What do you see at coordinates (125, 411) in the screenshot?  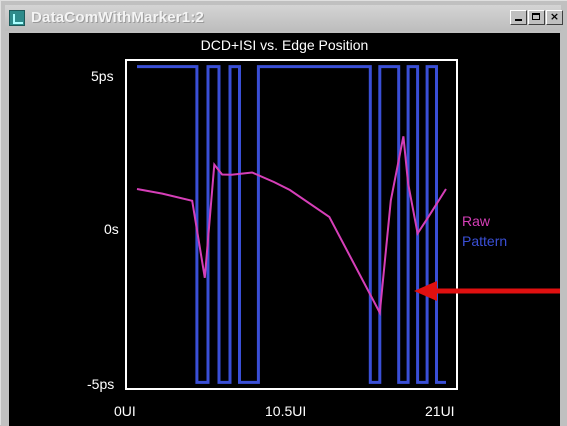 I see `x-tick-label-left: 0UI` at bounding box center [125, 411].